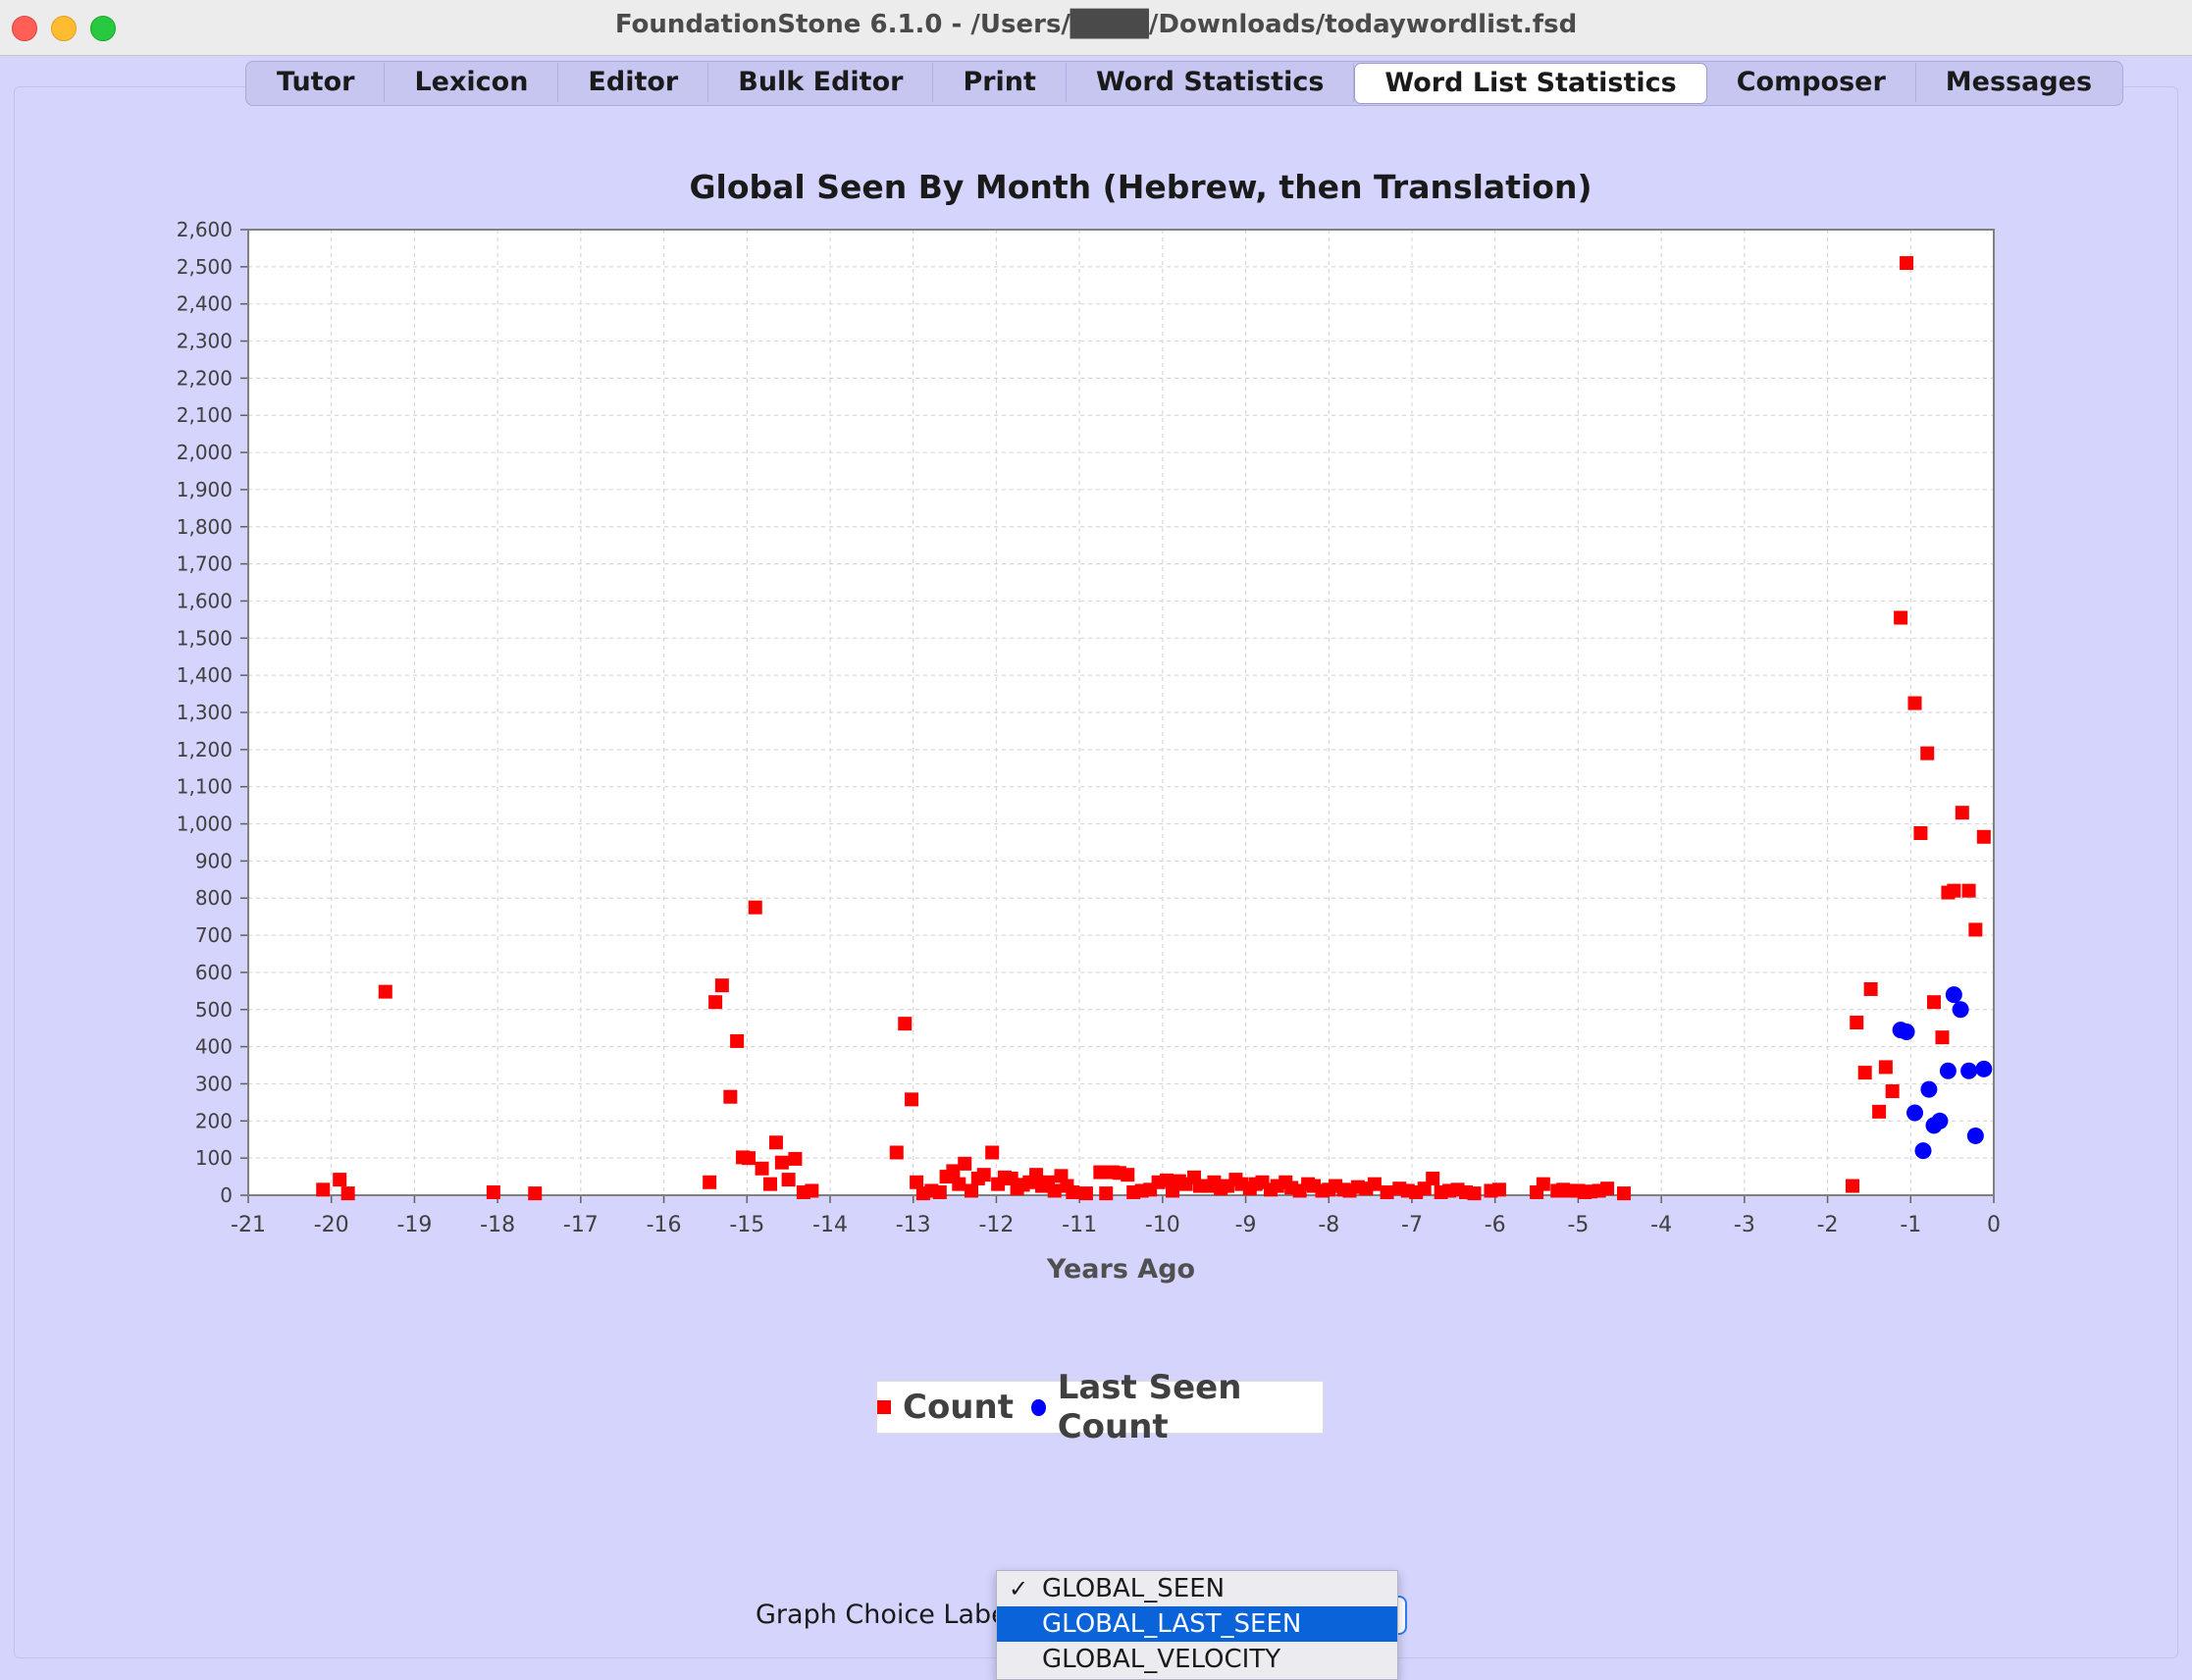  I want to click on chart-legend: Count Last Seen Count, so click(1100, 1407).